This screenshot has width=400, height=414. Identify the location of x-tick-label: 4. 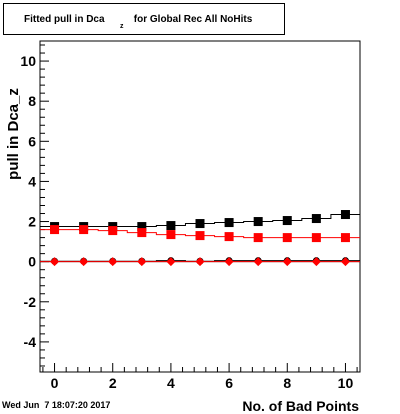
(171, 383).